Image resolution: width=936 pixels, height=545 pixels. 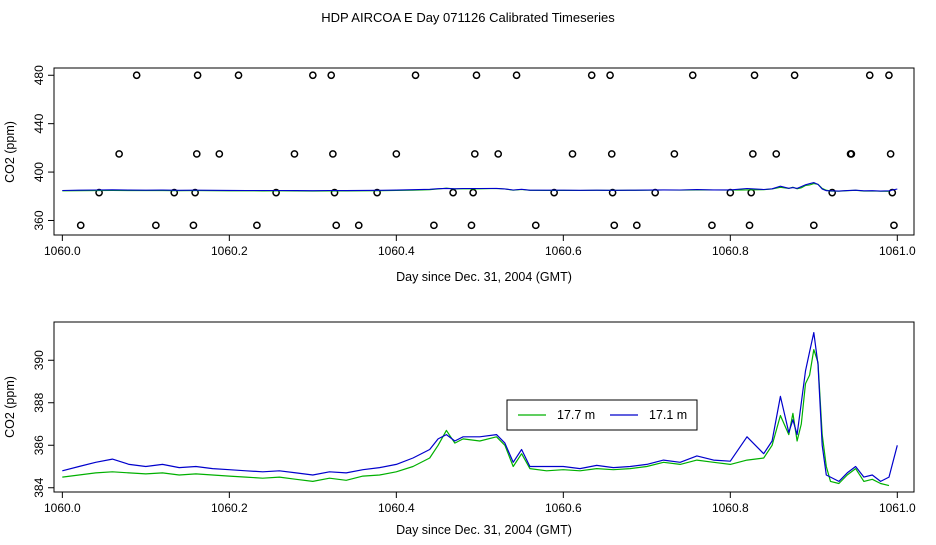 I want to click on y-tick-label: 440, so click(x=39, y=123).